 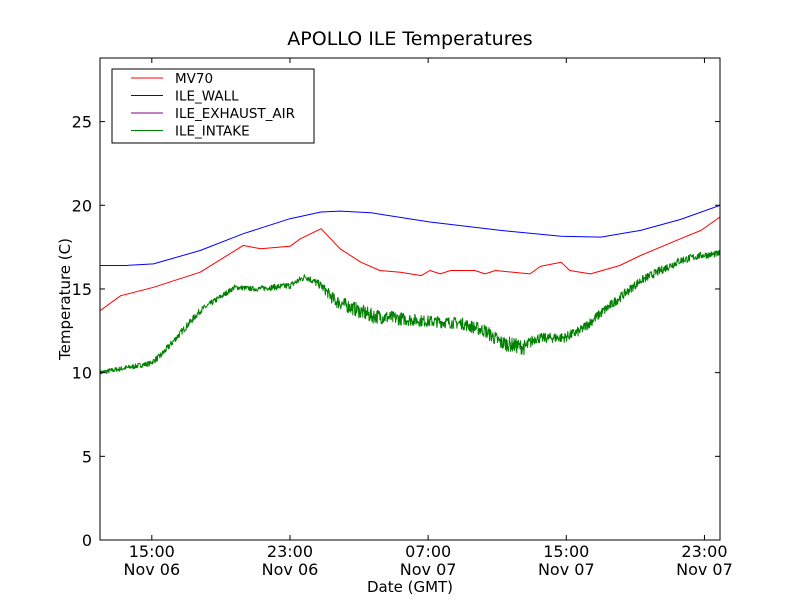 I want to click on y-tick-label: 0, so click(x=87, y=540).